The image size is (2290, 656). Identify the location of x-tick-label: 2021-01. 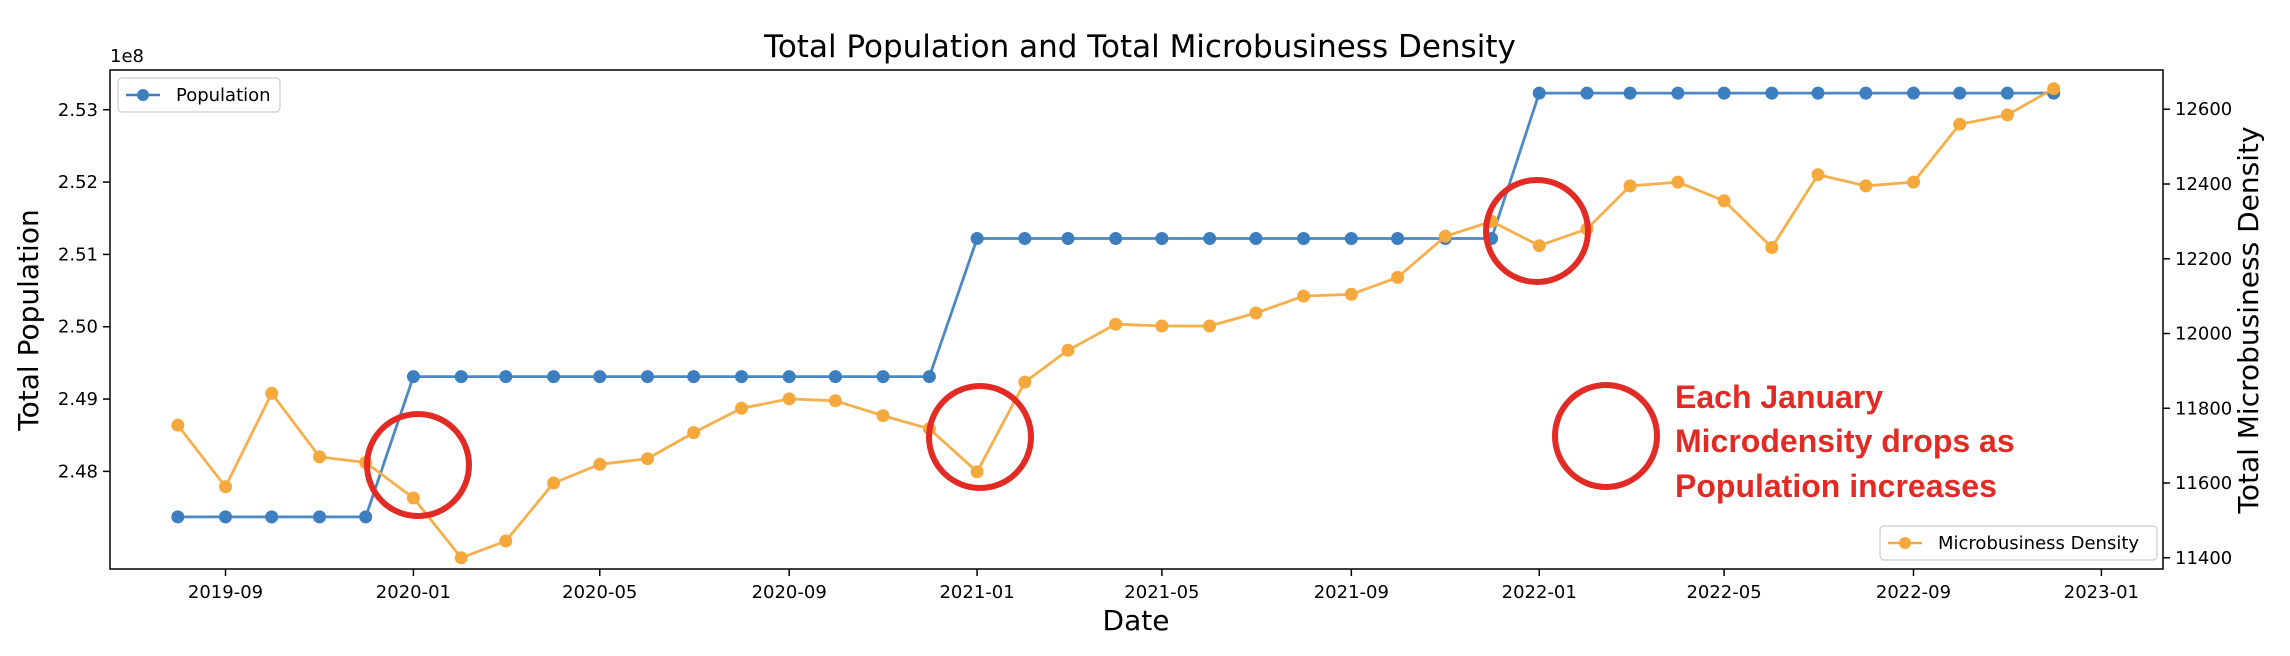
(976, 592).